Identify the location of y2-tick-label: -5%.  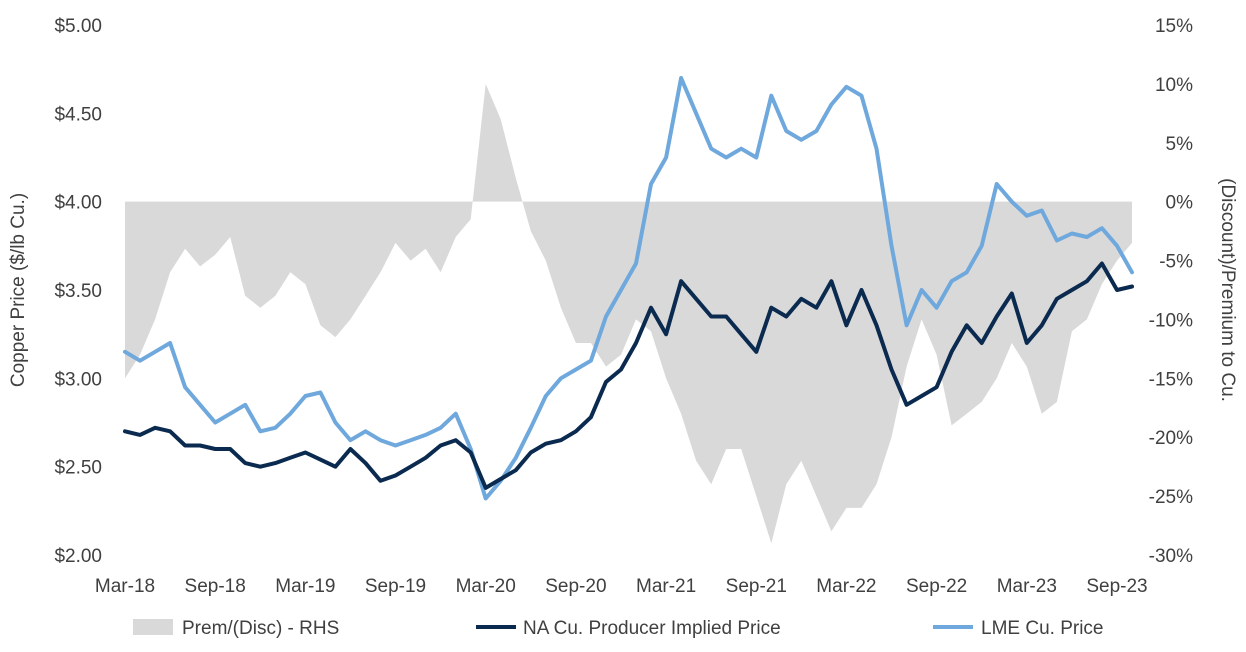
(1176, 262).